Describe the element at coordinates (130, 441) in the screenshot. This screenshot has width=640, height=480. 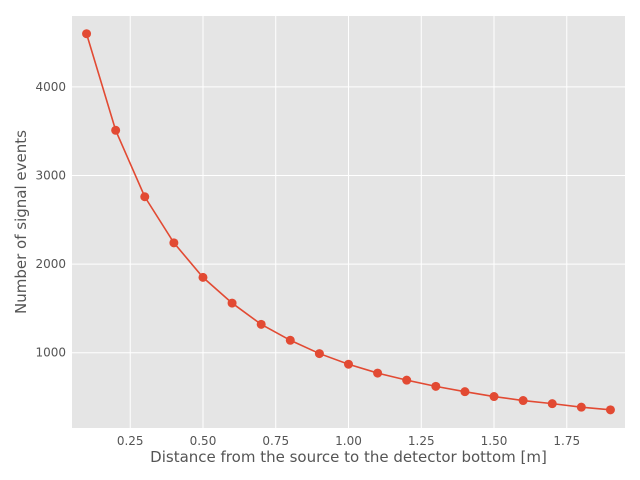
I see `x-tick-label: 0.25` at that location.